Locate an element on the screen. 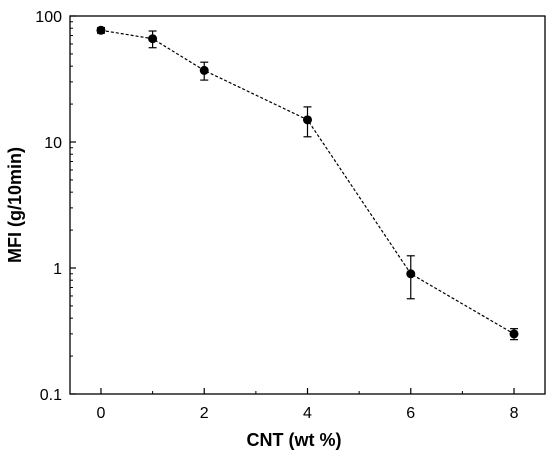  x-tick-label: 0 is located at coordinates (101, 413).